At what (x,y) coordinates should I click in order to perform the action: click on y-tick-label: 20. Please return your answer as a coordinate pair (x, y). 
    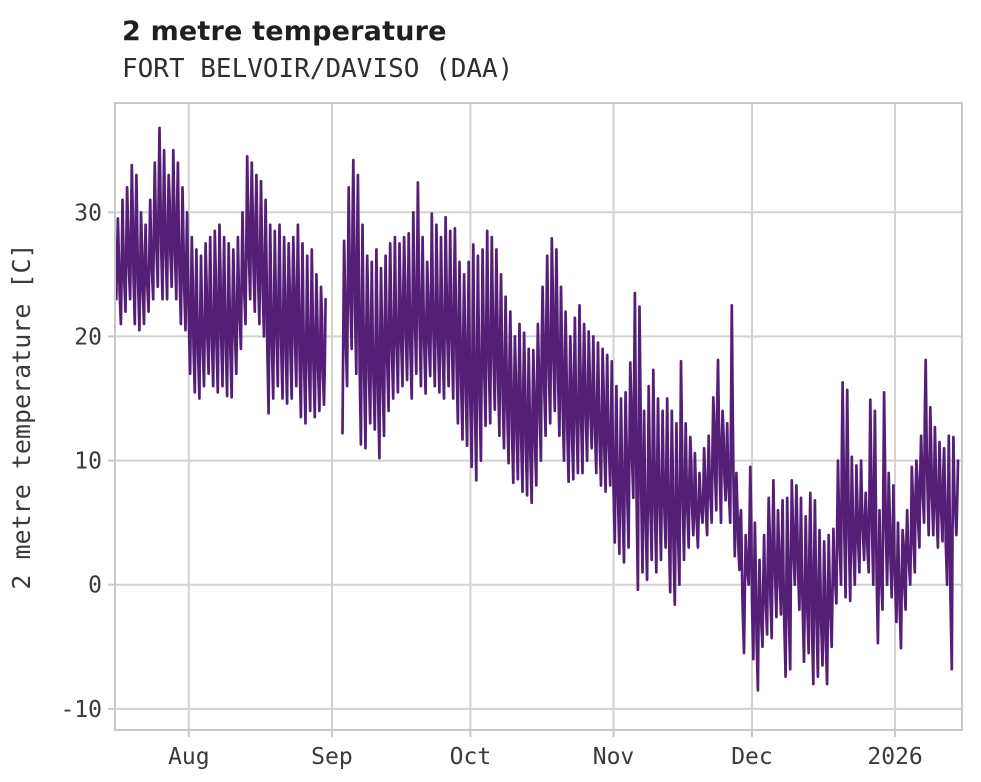
    Looking at the image, I should click on (88, 337).